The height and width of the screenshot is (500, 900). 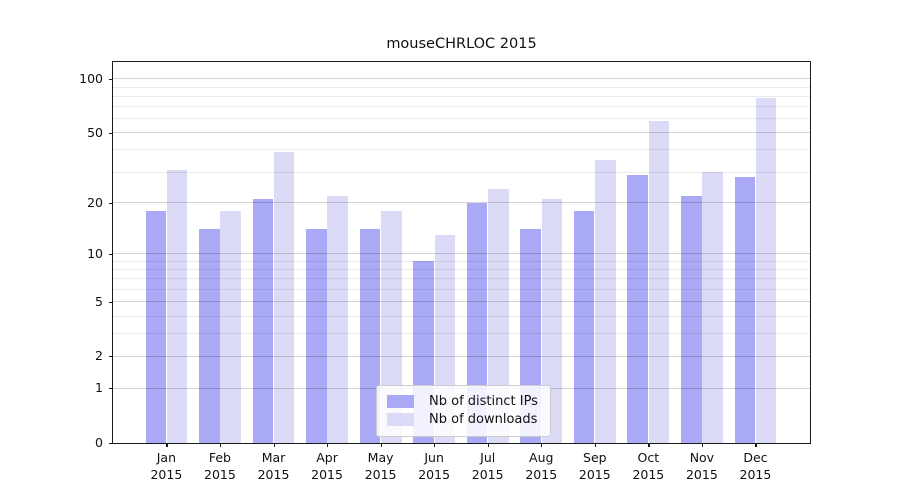 I want to click on x-tick-month: Jan, so click(x=166, y=457).